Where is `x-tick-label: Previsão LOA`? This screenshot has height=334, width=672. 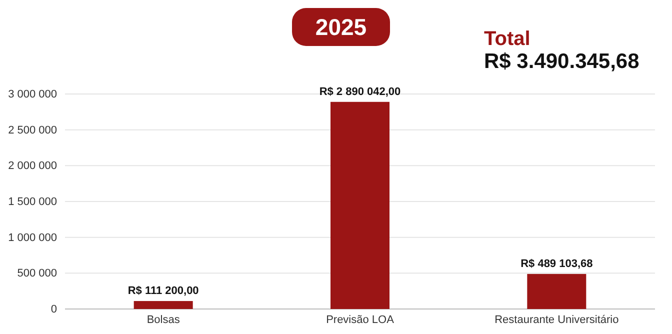
x-tick-label: Previsão LOA is located at coordinates (360, 320).